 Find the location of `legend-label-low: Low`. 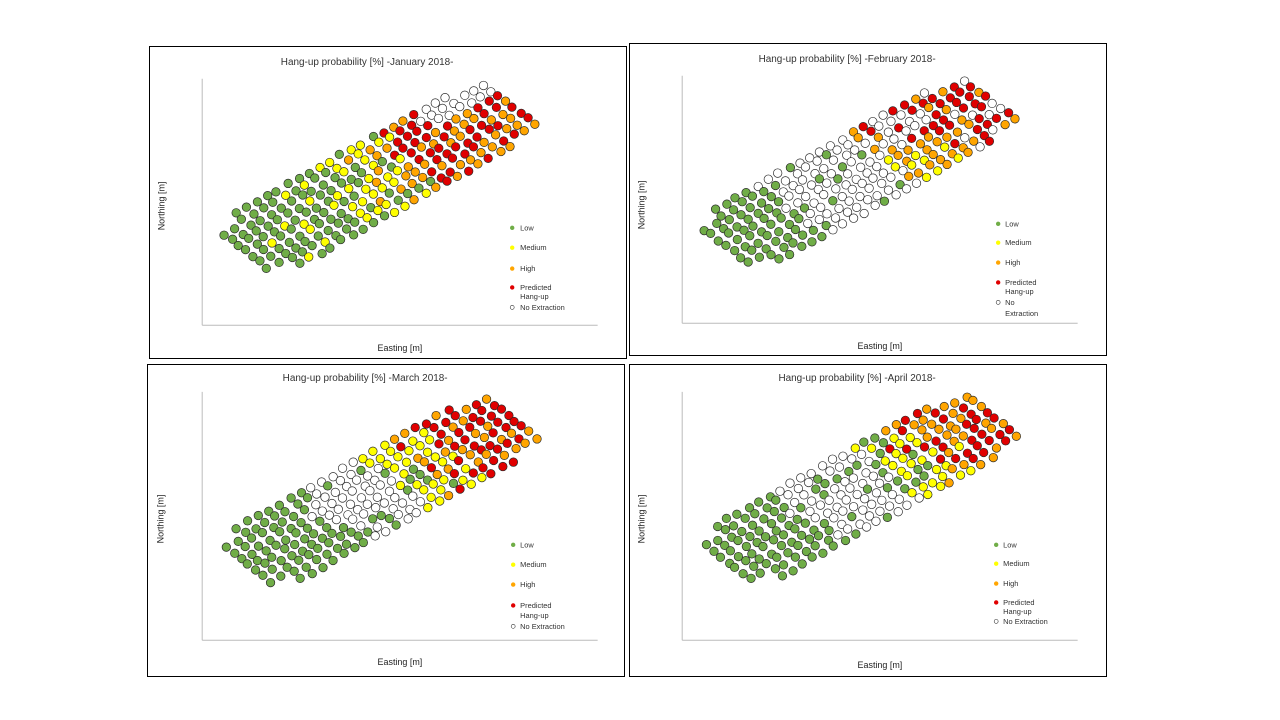

legend-label-low: Low is located at coordinates (1010, 544).